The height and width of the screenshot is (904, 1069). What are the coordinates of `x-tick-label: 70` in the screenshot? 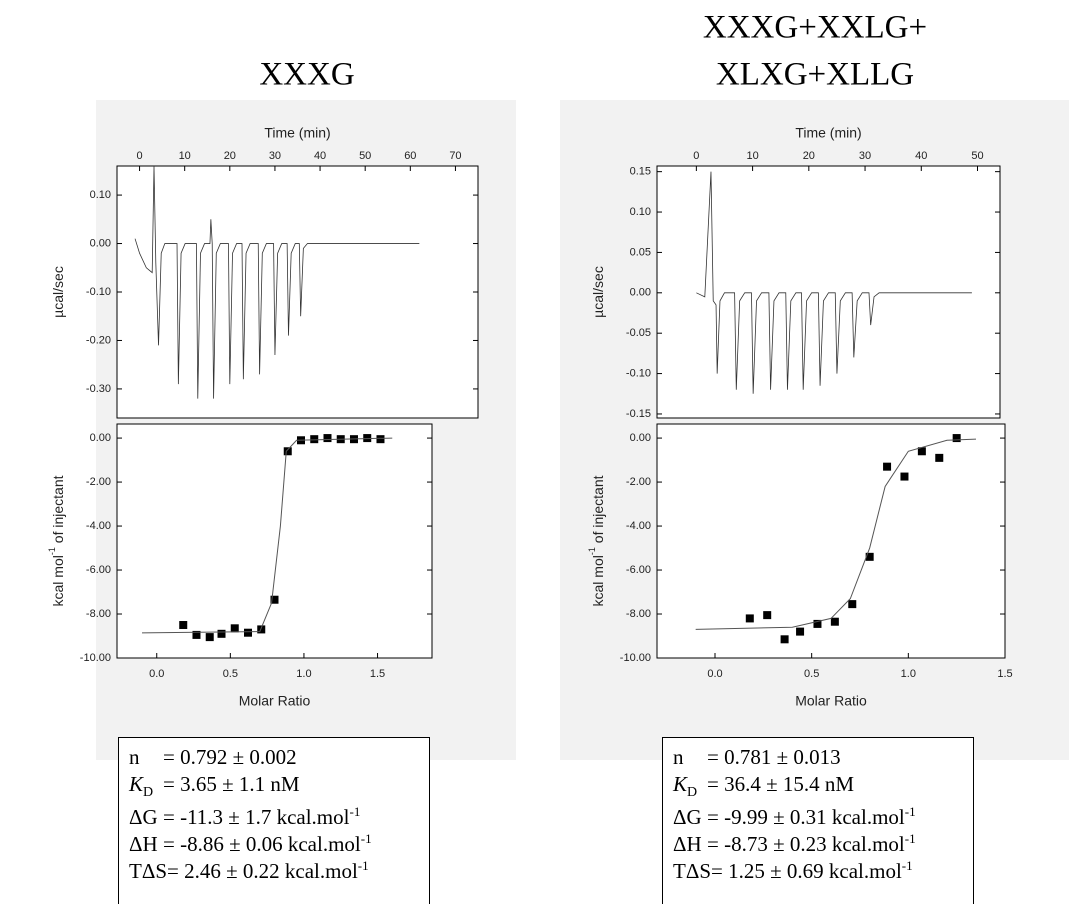 It's located at (455, 156).